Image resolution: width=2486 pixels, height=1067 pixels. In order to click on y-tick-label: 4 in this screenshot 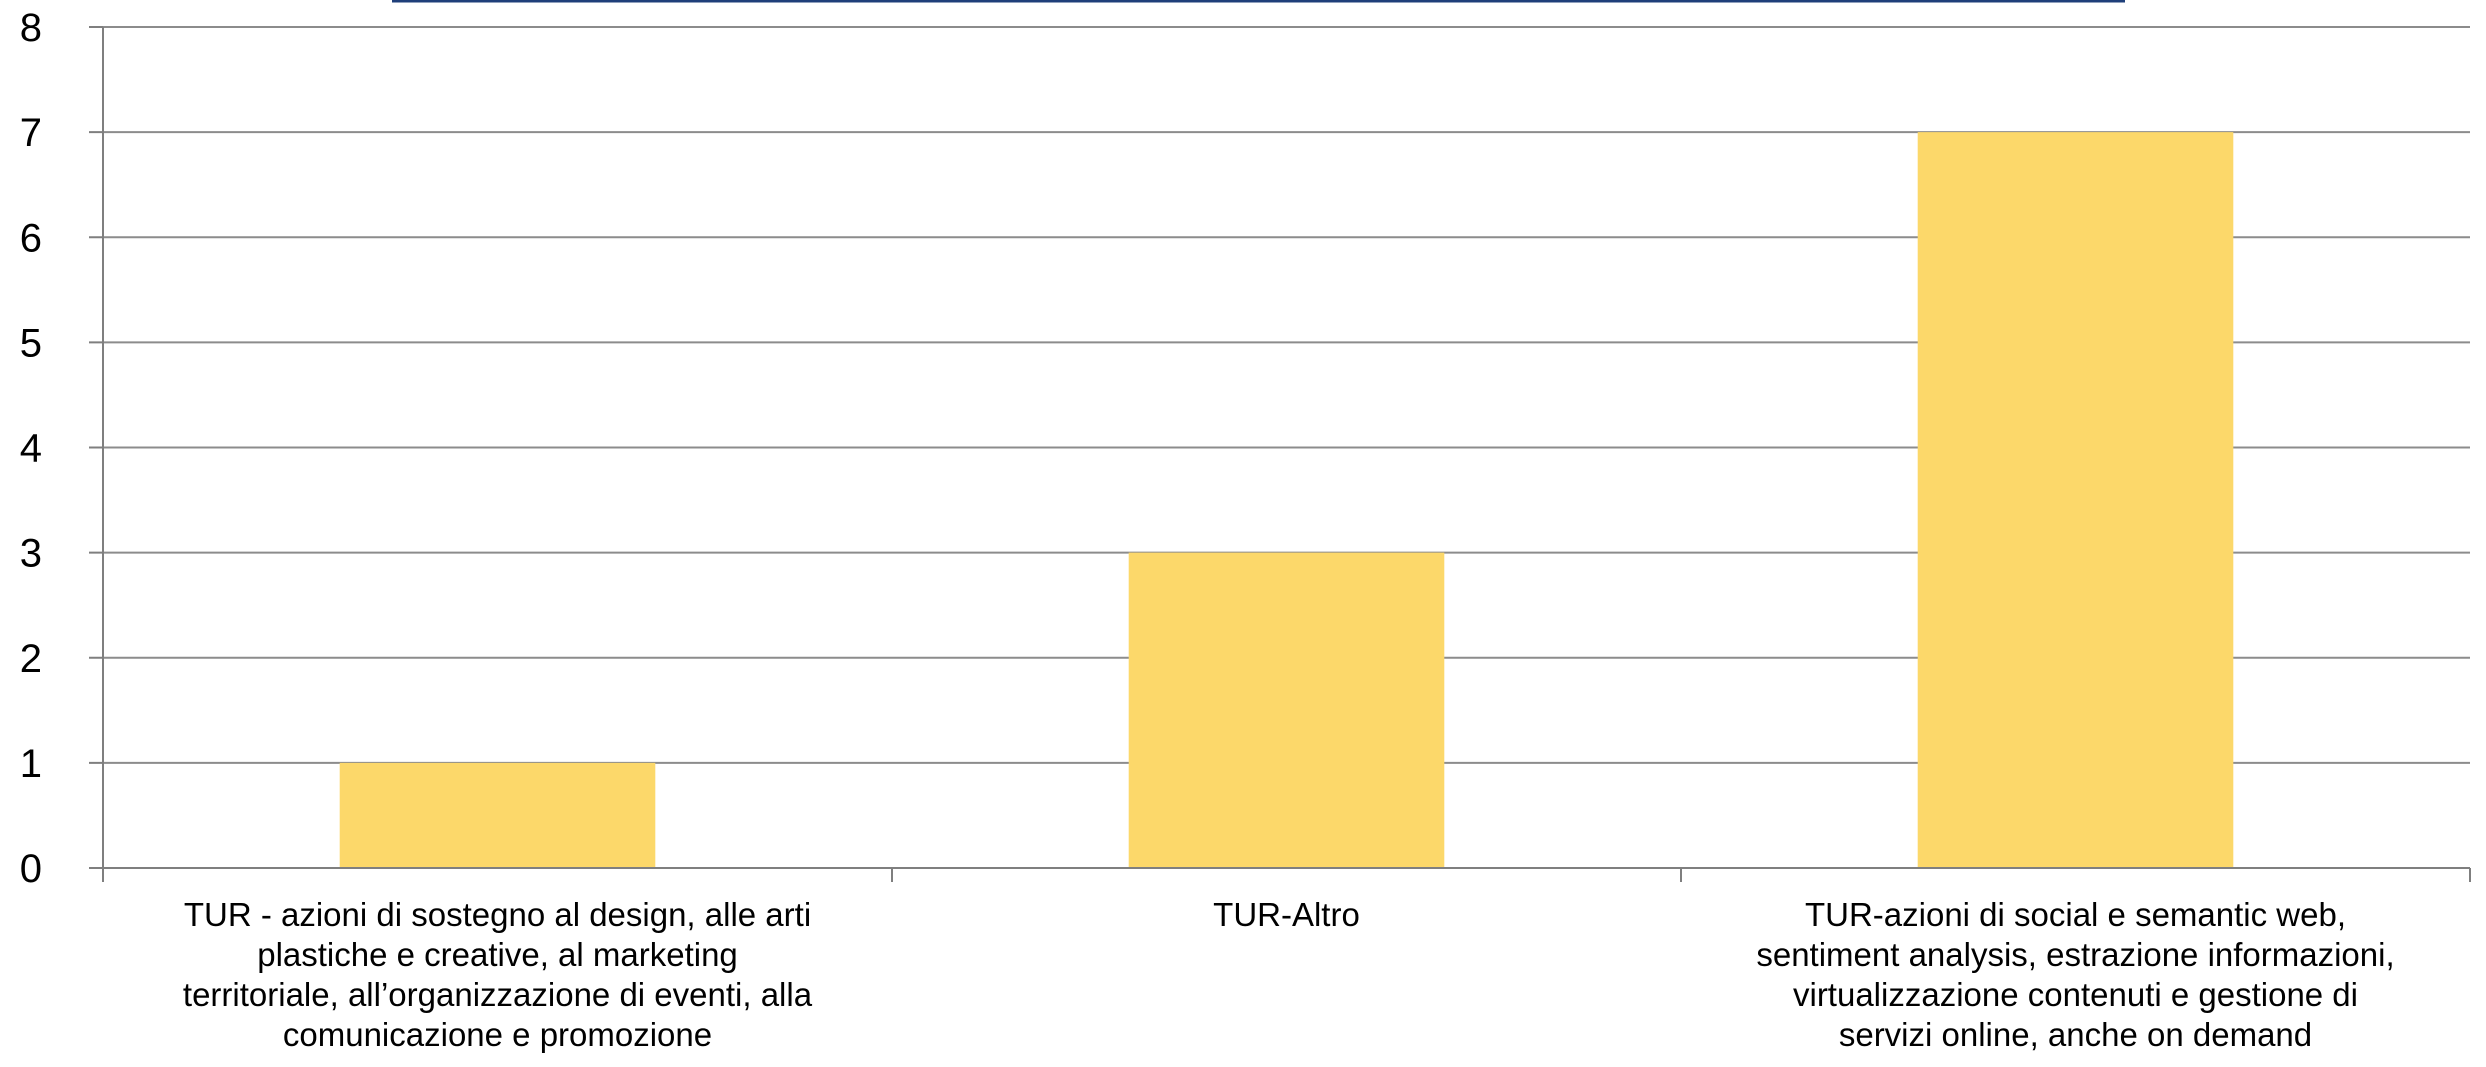, I will do `click(31, 449)`.